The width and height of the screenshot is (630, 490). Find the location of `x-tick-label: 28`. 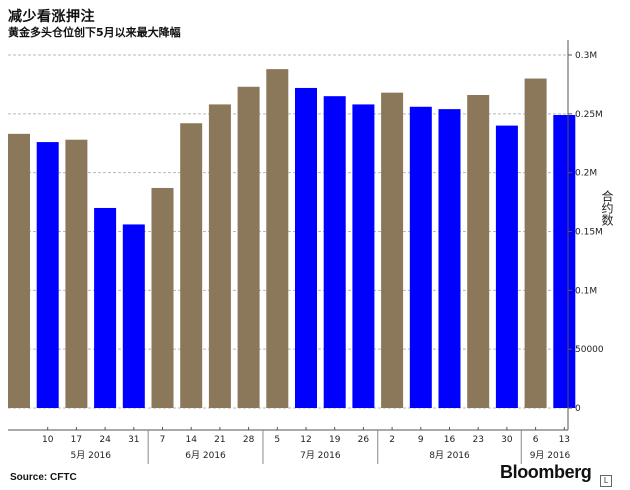

x-tick-label: 28 is located at coordinates (249, 440).